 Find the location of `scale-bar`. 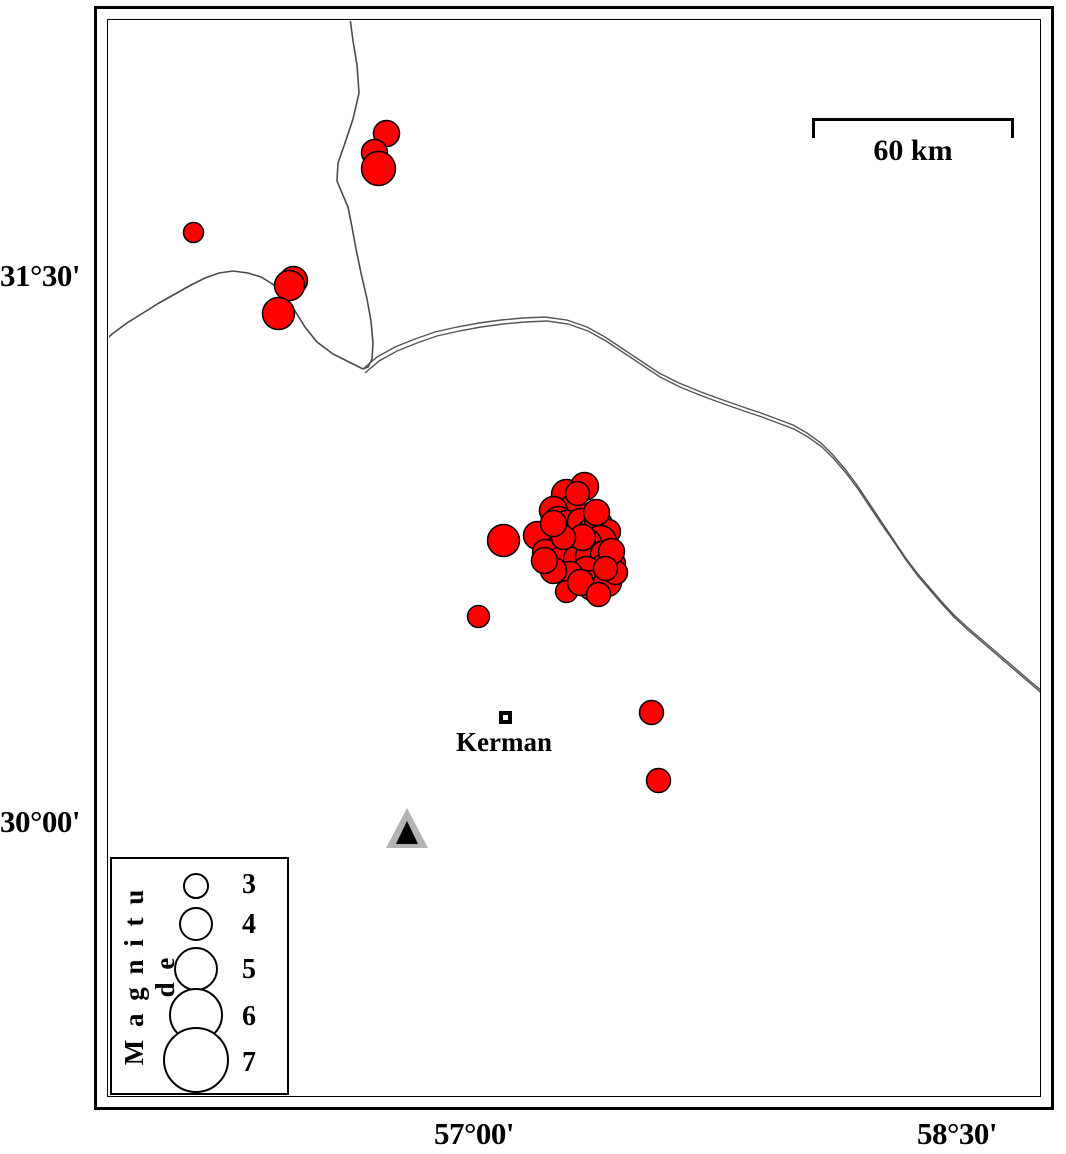

scale-bar is located at coordinates (913, 129).